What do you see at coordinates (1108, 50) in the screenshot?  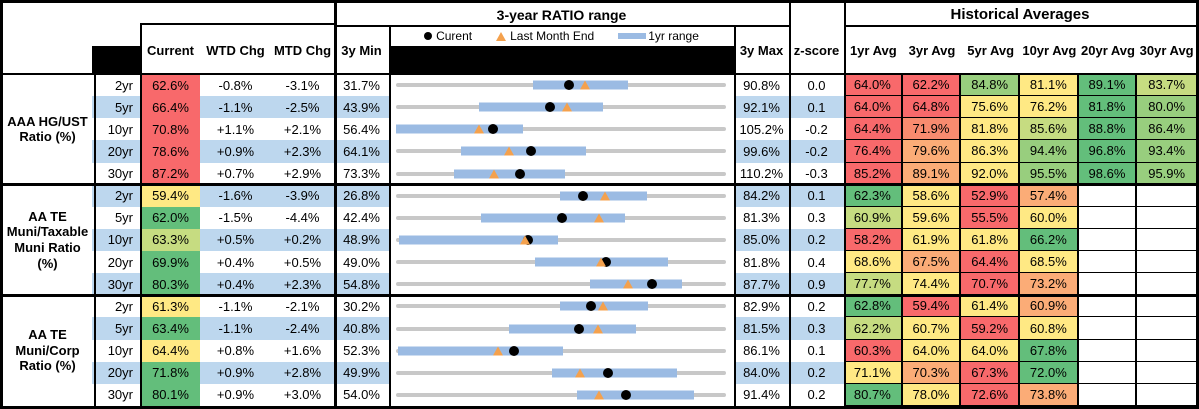 I see `avg-header-20yr: 20yr Avg` at bounding box center [1108, 50].